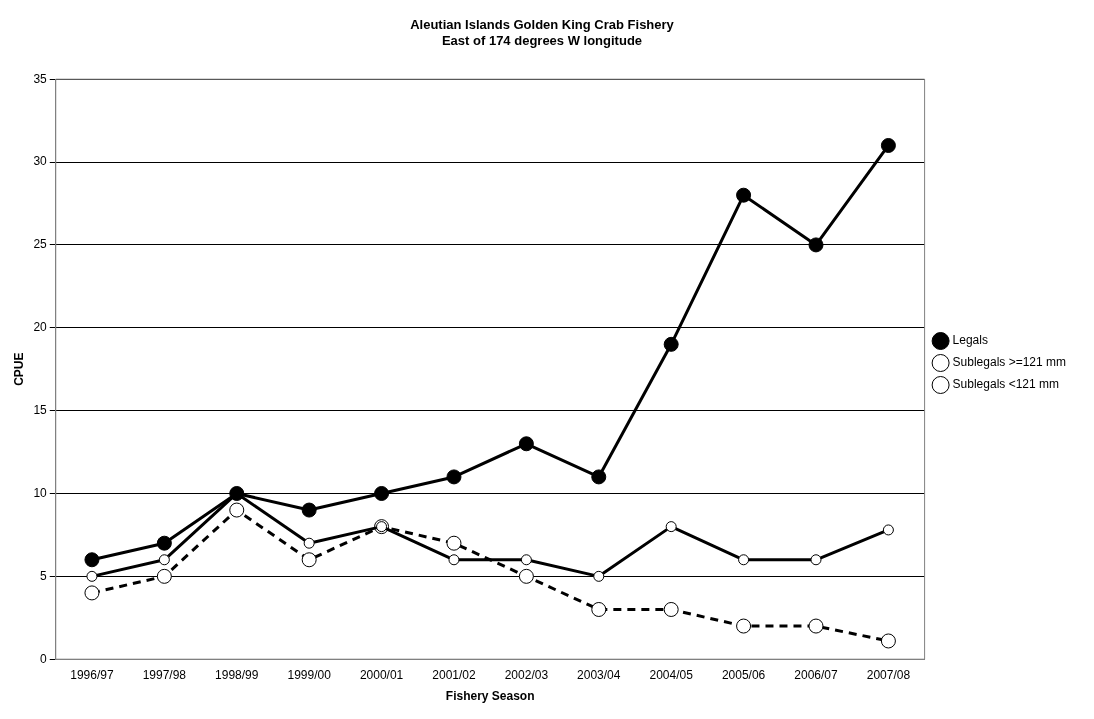 Image resolution: width=1094 pixels, height=719 pixels. What do you see at coordinates (40, 161) in the screenshot?
I see `y-tick-label: 30` at bounding box center [40, 161].